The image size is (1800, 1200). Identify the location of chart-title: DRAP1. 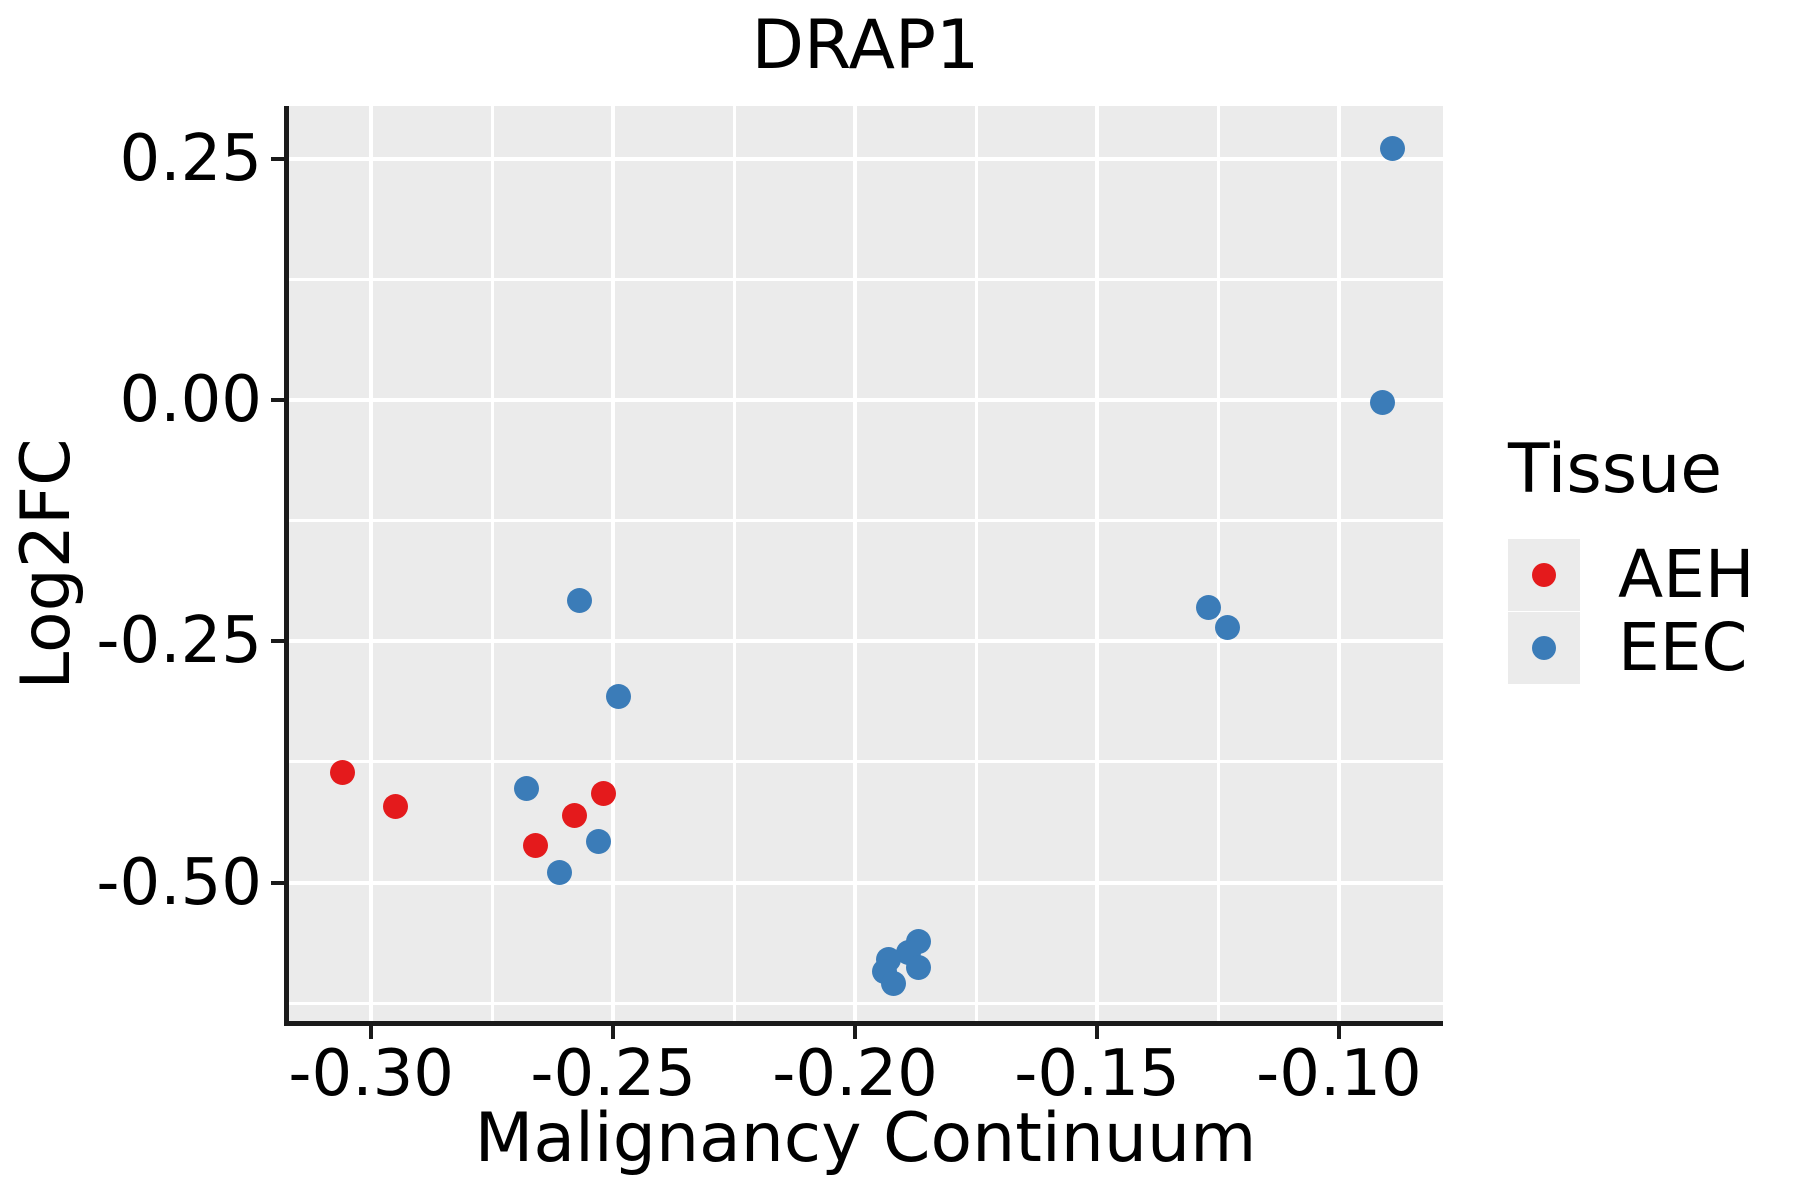
(865, 45).